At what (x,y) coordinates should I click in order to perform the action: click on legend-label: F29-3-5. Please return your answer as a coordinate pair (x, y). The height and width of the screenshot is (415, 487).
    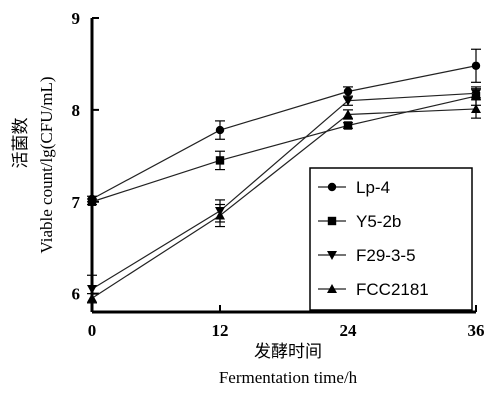
    Looking at the image, I should click on (386, 255).